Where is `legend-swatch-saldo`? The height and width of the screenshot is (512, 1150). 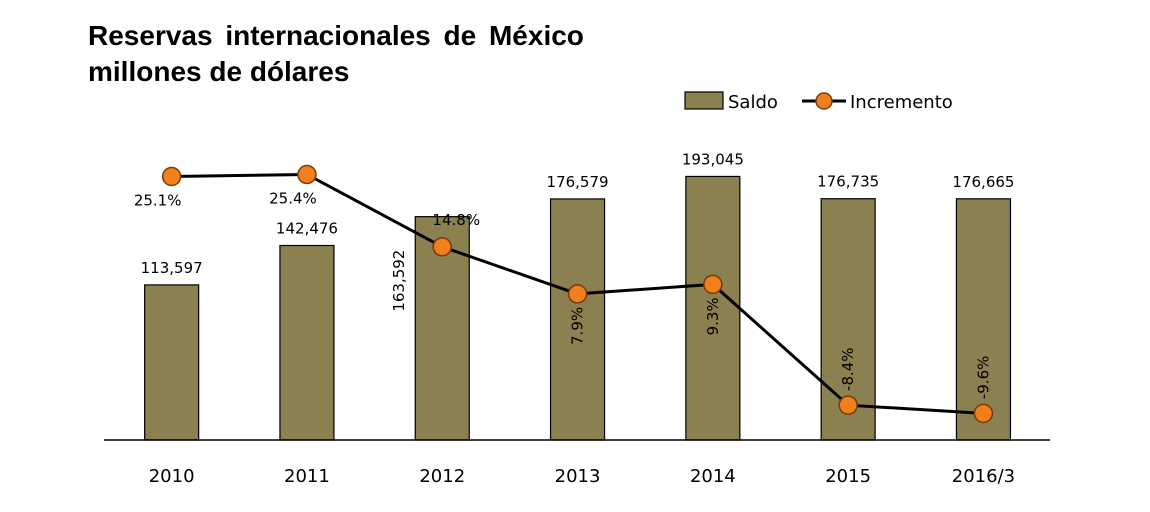 legend-swatch-saldo is located at coordinates (704, 100).